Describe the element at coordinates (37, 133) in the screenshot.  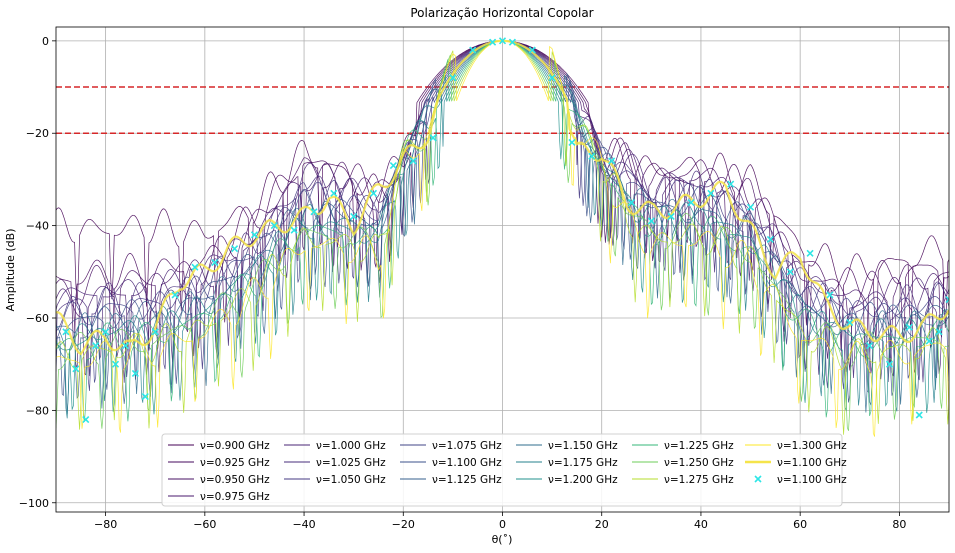
I see `y-tick-label-1: −20` at that location.